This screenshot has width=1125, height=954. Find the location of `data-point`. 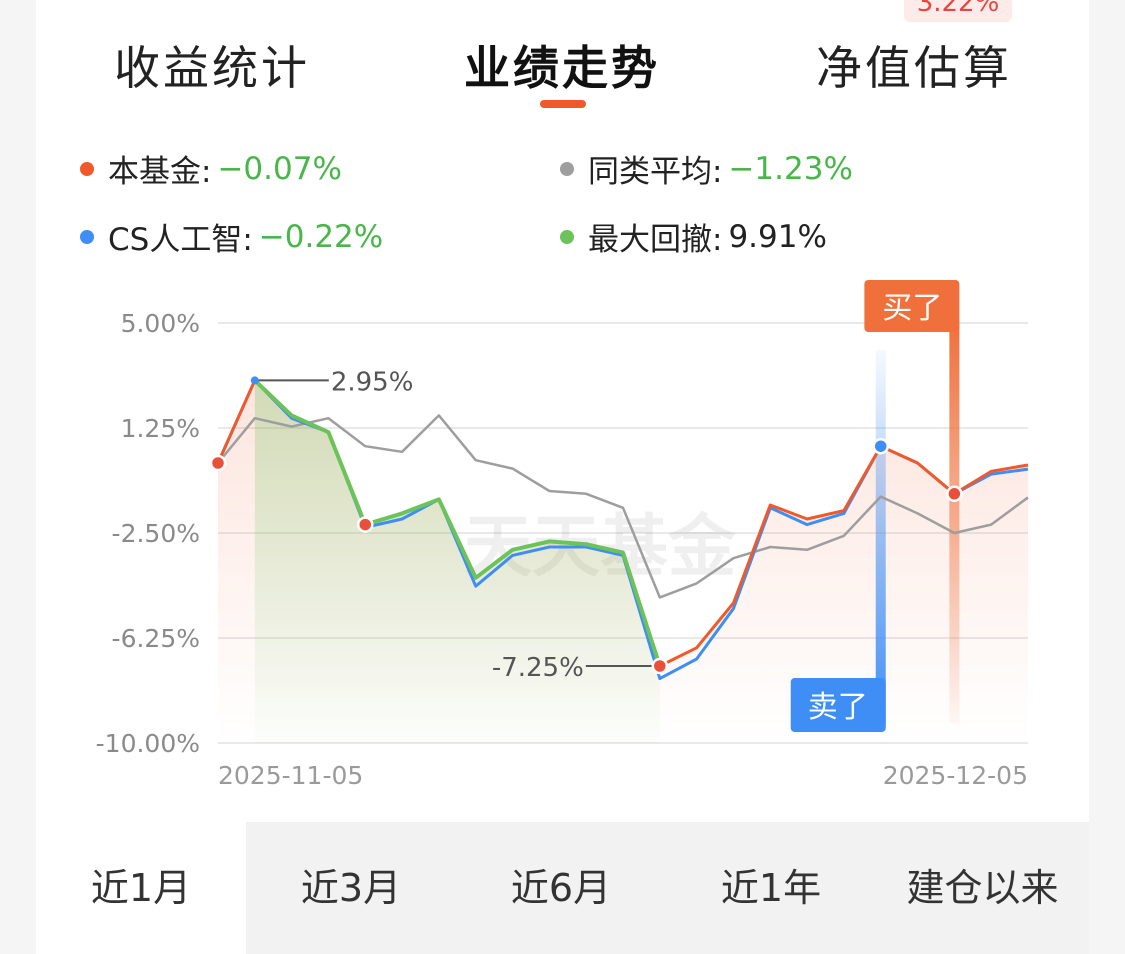

data-point is located at coordinates (365, 524).